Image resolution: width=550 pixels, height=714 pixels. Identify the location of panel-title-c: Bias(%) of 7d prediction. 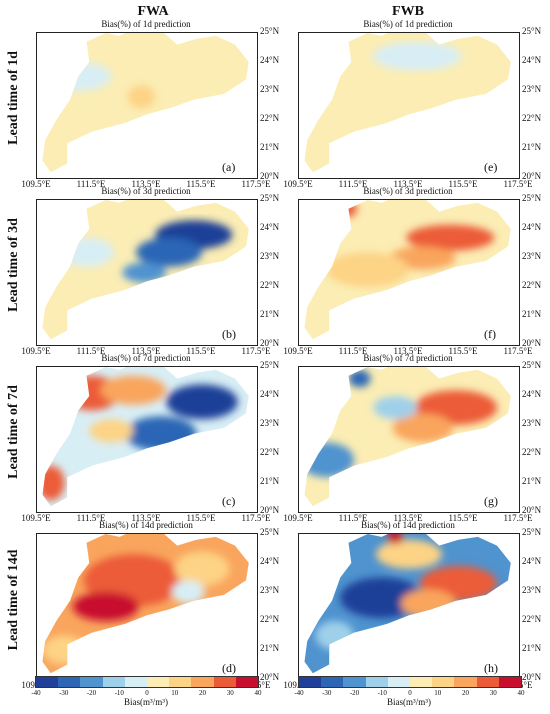
(146, 358).